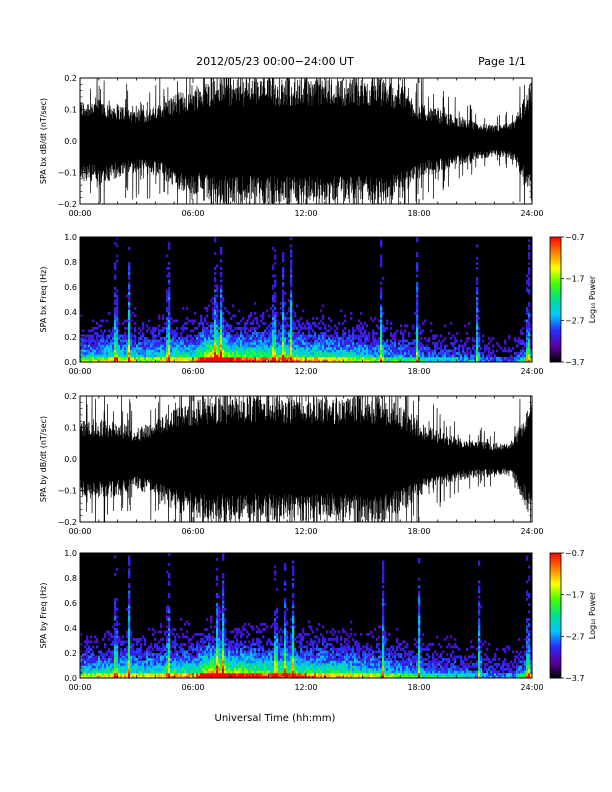 This screenshot has width=612, height=792. What do you see at coordinates (275, 718) in the screenshot?
I see `x-axis-title: Universal Time (hh:mm)` at bounding box center [275, 718].